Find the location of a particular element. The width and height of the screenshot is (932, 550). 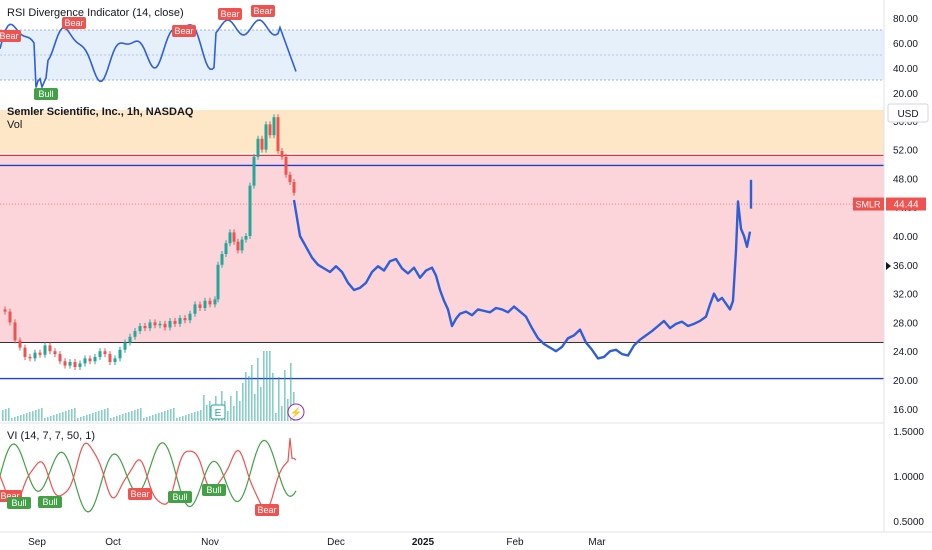

bull-label: Bull is located at coordinates (46, 94).